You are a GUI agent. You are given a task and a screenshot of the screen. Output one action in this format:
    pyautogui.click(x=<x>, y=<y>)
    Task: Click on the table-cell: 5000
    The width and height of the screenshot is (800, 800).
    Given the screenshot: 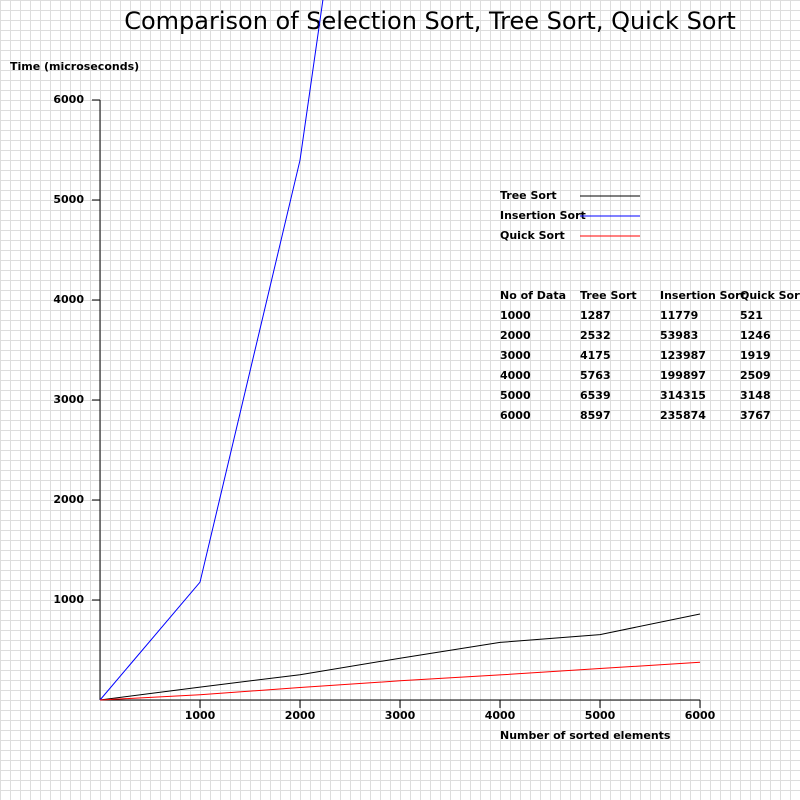 What is the action you would take?
    pyautogui.click(x=515, y=395)
    